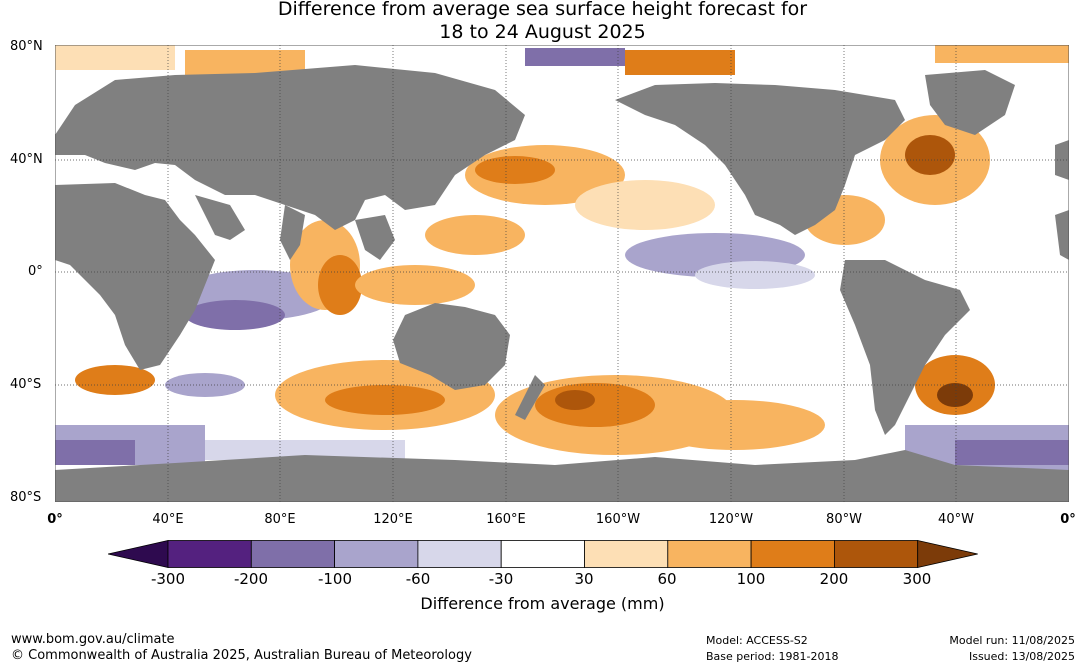 The height and width of the screenshot is (667, 1085). What do you see at coordinates (834, 579) in the screenshot?
I see `colorbar-tick-label: 200` at bounding box center [834, 579].